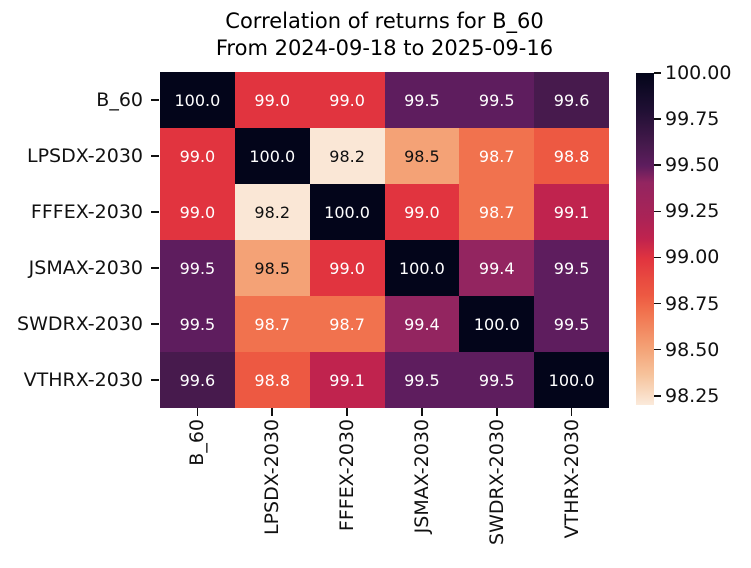  Describe the element at coordinates (692, 257) in the screenshot. I see `colorbar-tick-label: 99.00` at that location.